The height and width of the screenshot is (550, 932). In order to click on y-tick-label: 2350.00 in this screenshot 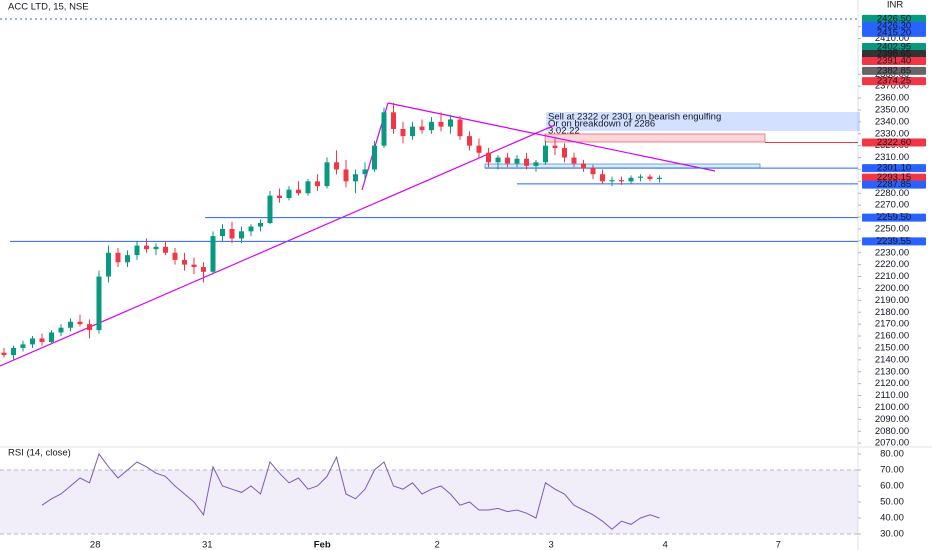, I will do `click(892, 109)`.